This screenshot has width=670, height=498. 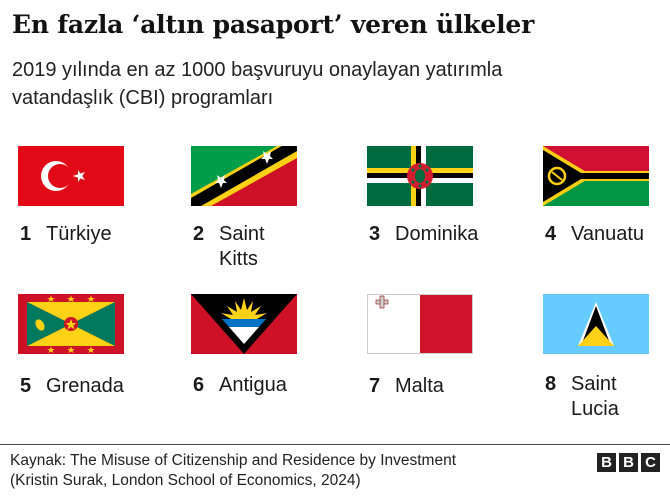 What do you see at coordinates (273, 398) in the screenshot?
I see `country-label-6: 6 Antigua` at bounding box center [273, 398].